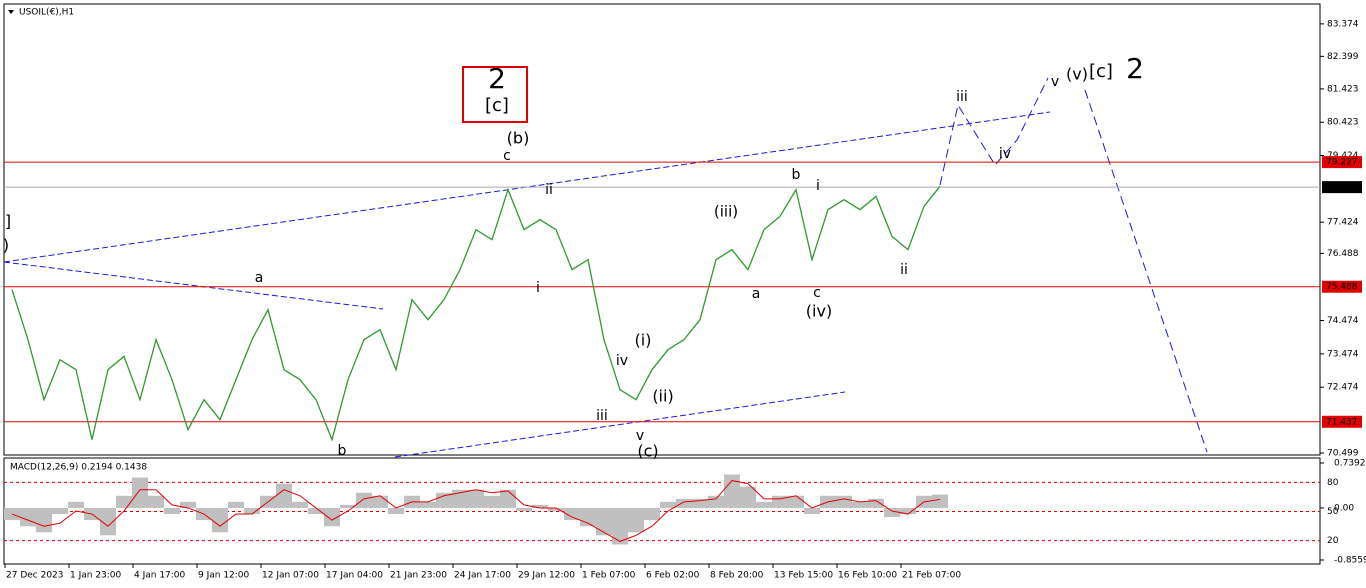 The image size is (1366, 588). Describe the element at coordinates (1101, 71) in the screenshot. I see `wave-label: [c]` at that location.